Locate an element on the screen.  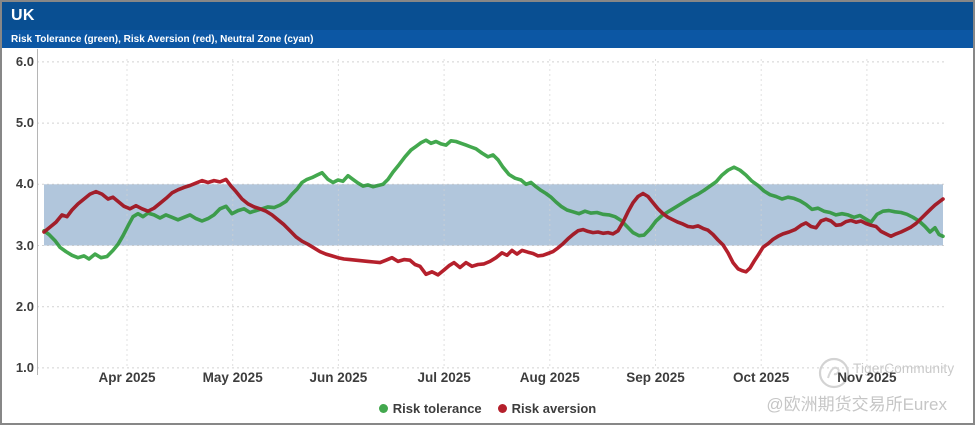
page-title: UK is located at coordinates (23, 15).